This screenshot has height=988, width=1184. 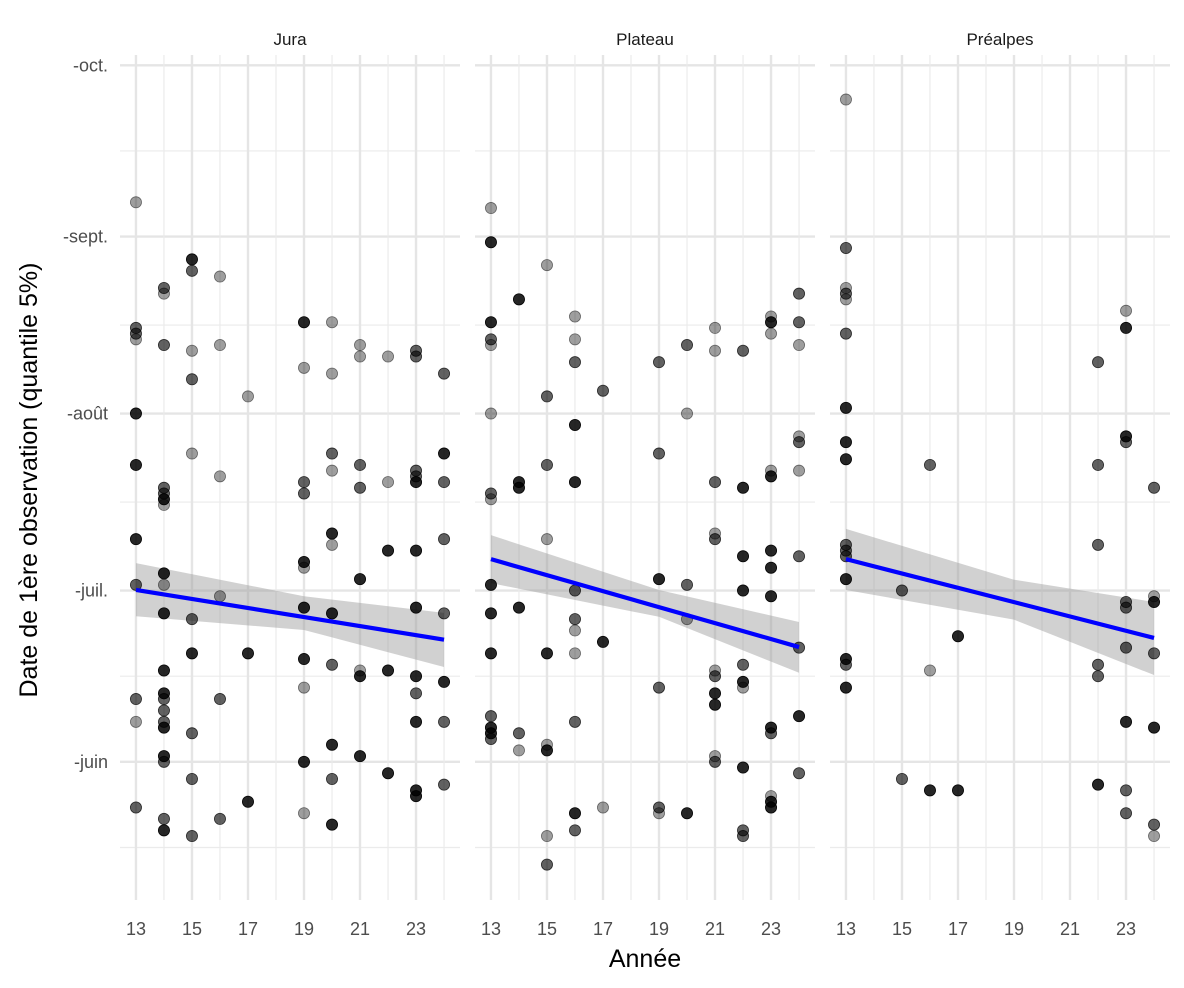 I want to click on panel-title: Préalpes, so click(x=999, y=39).